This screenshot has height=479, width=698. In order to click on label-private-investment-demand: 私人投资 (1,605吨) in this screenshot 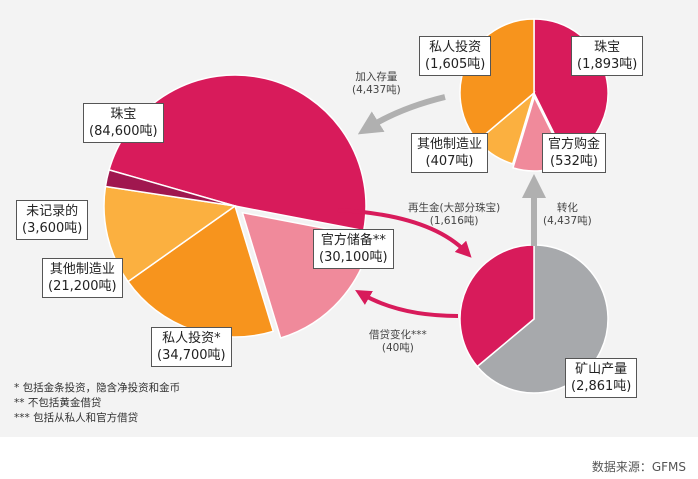, I will do `click(455, 56)`.